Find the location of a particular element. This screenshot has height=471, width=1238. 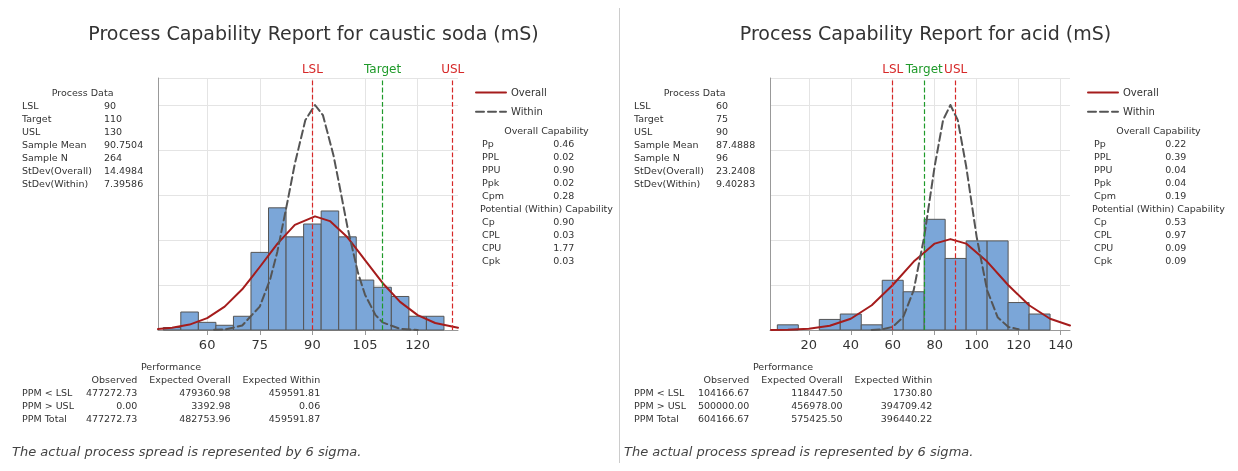

x-tick-label: 105 is located at coordinates (365, 344).